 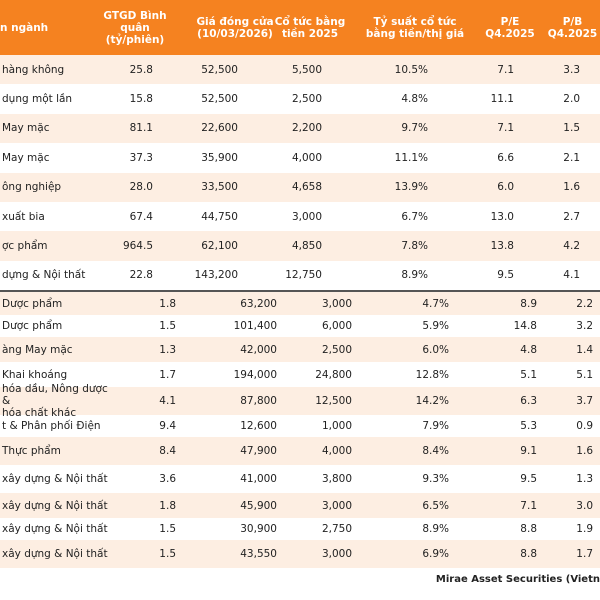 I want to click on cell-value: 15.8, so click(x=141, y=99).